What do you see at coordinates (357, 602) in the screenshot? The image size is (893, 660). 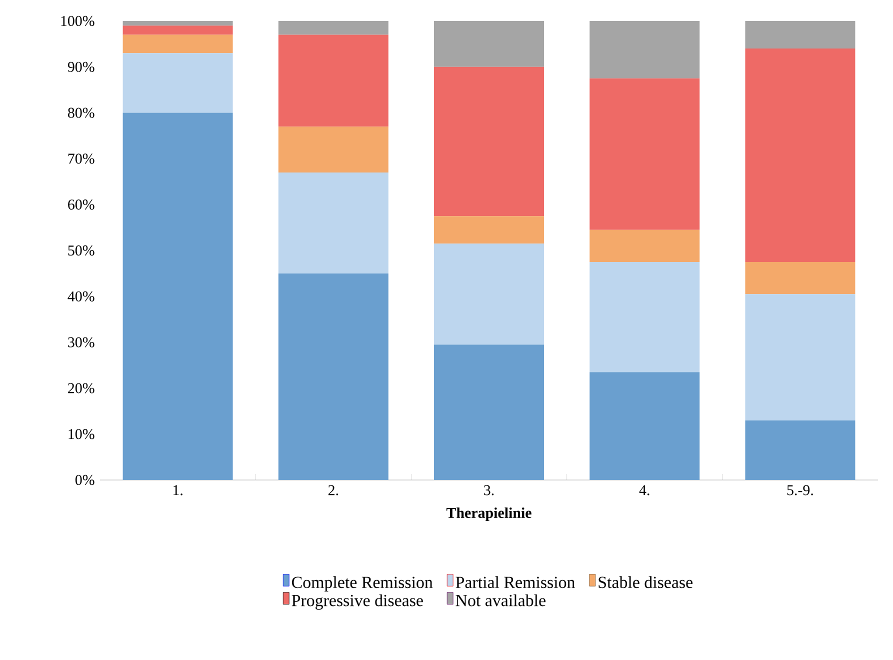 I see `legend-label: Progressive disease` at bounding box center [357, 602].